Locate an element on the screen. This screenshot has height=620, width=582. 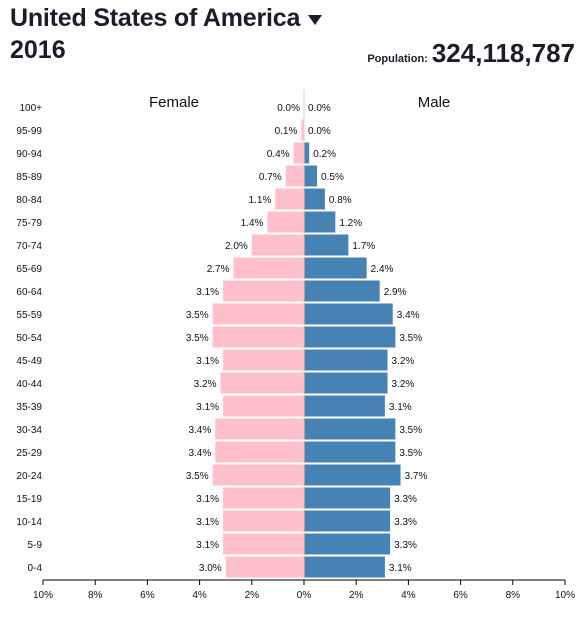
population-value: 324,118,787 is located at coordinates (503, 53).